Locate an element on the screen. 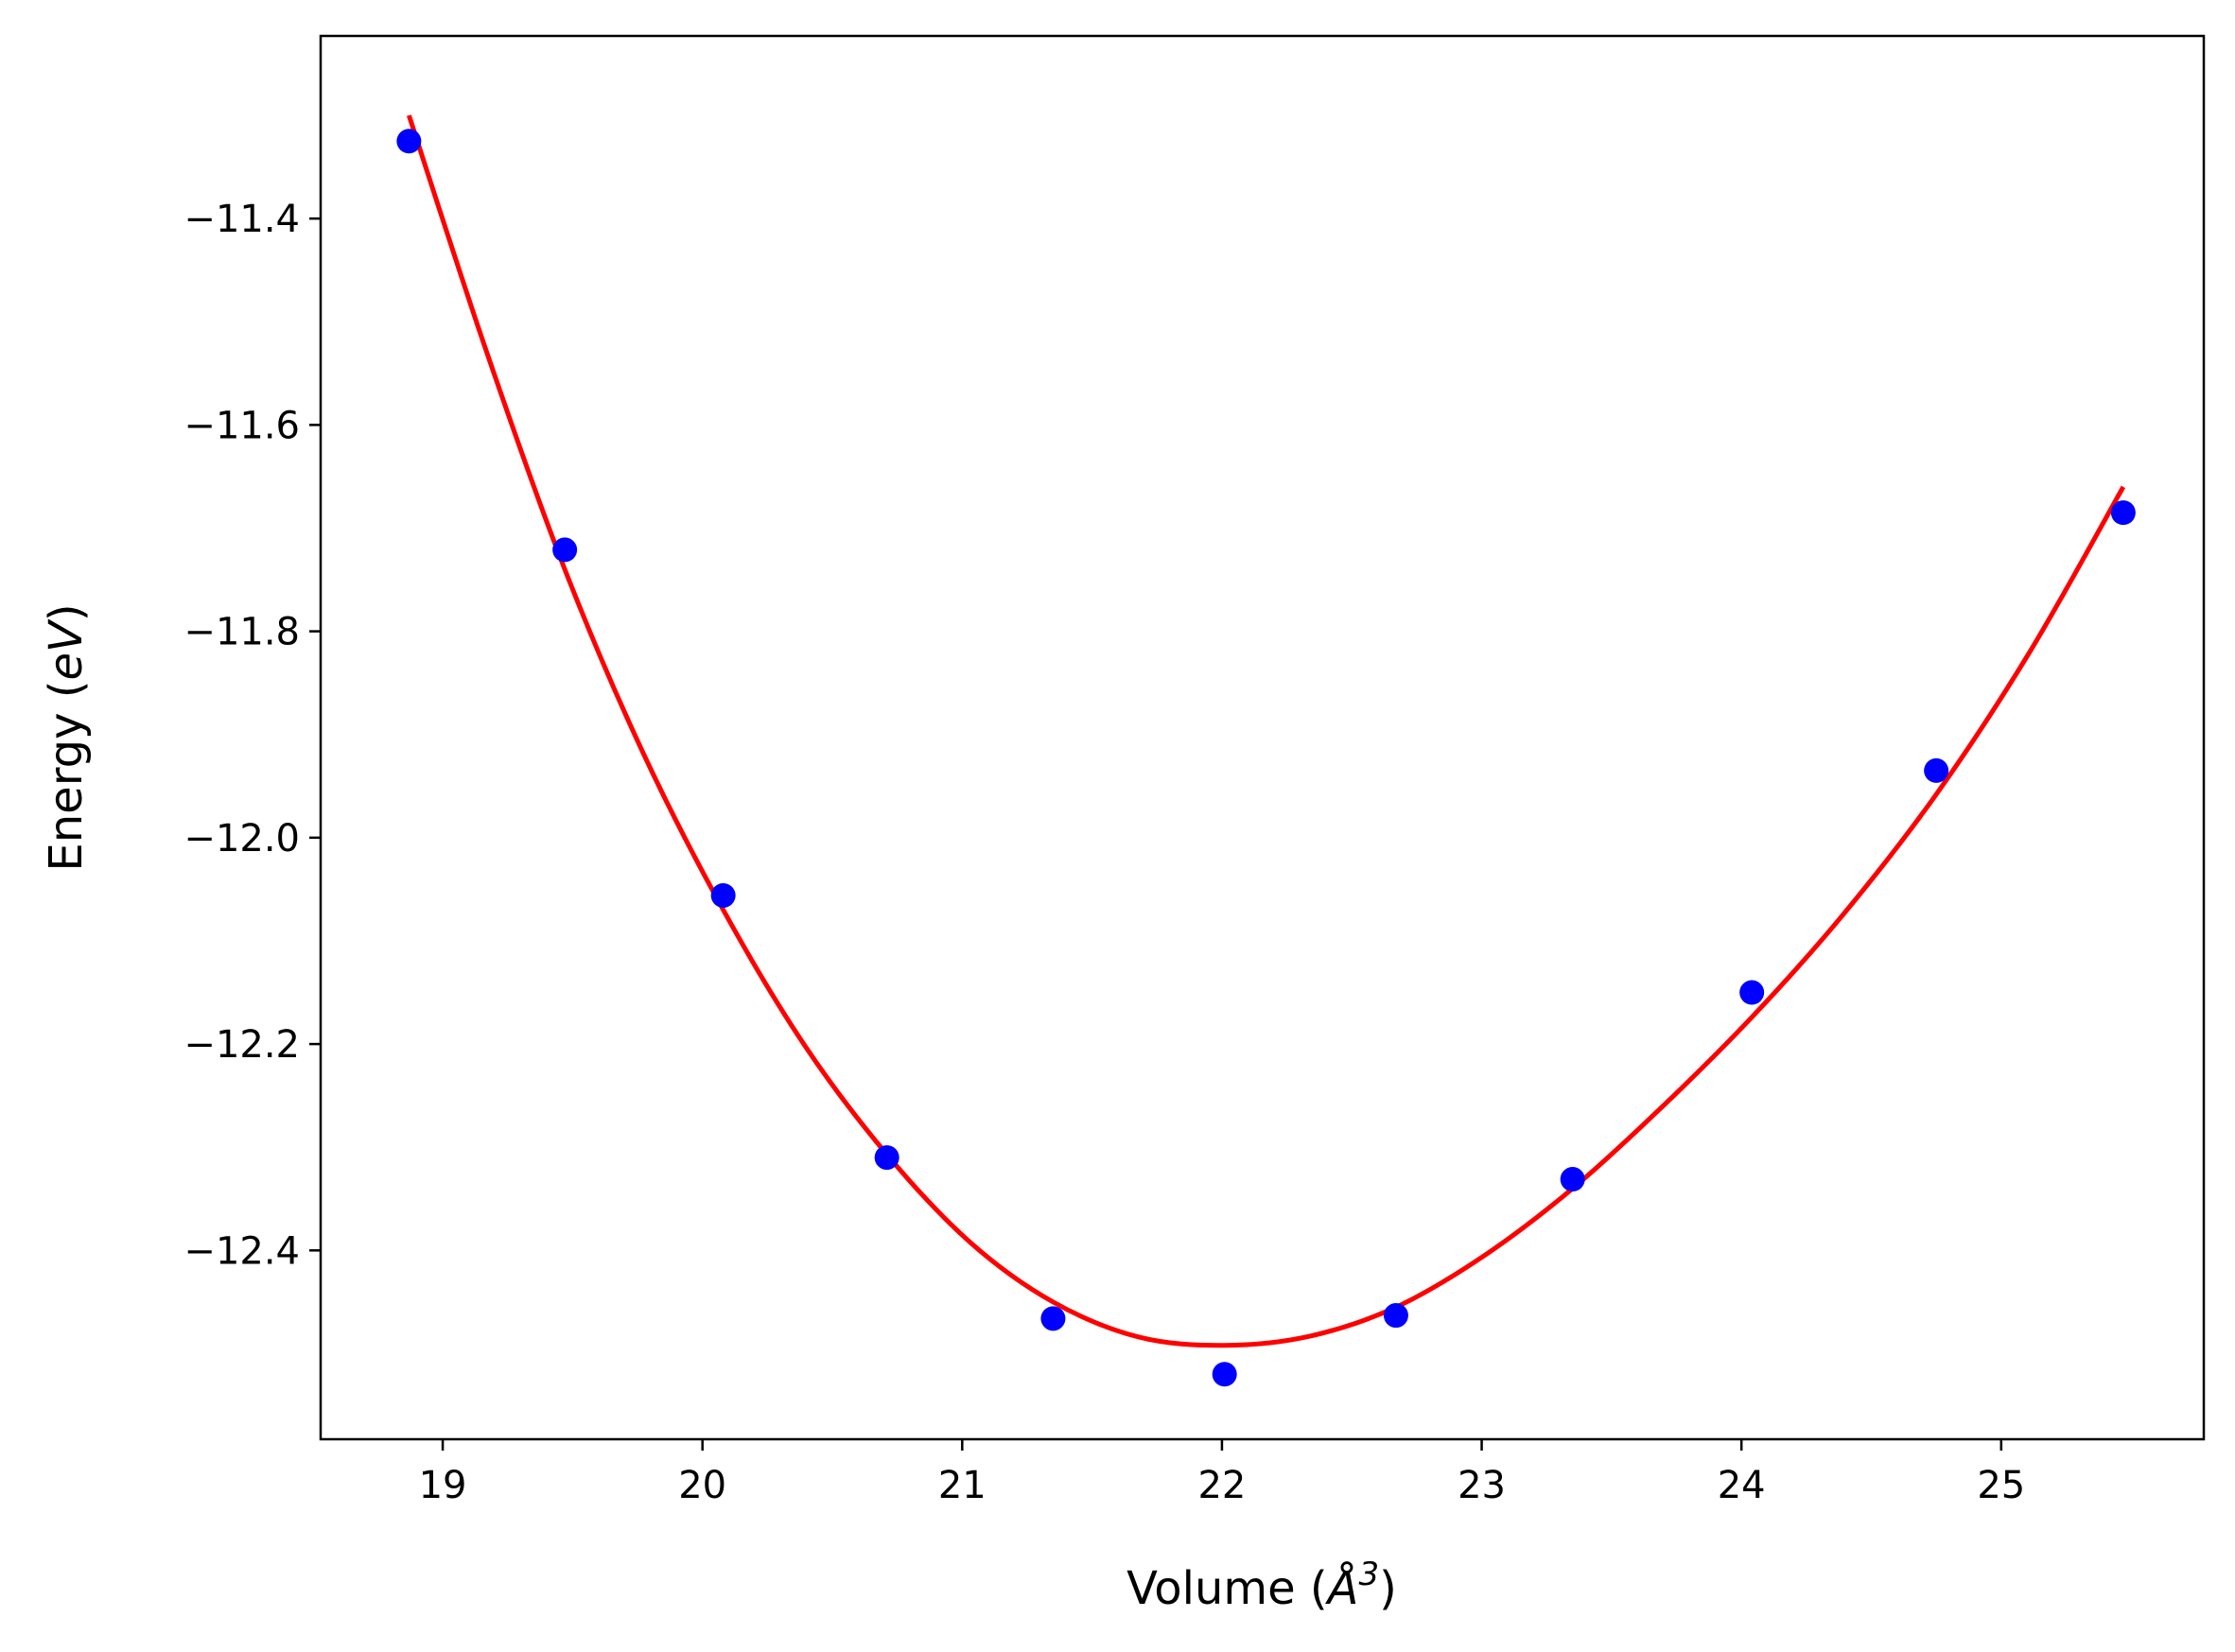 The image size is (2235, 1652). y-tick-label: −11.6 is located at coordinates (241, 425).